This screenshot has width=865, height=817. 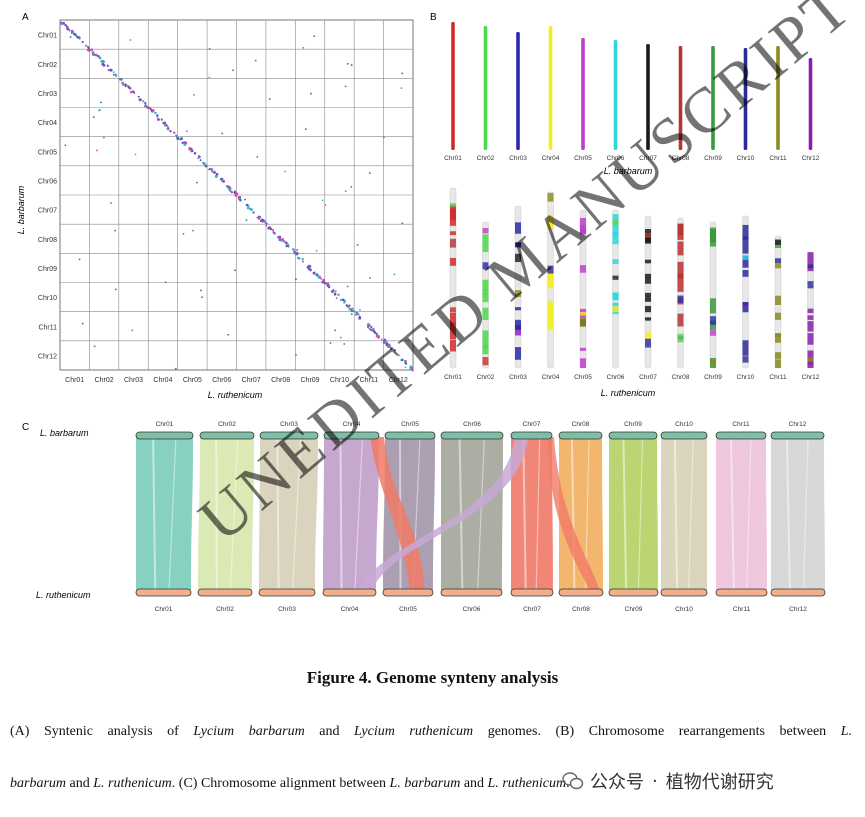 What do you see at coordinates (527, 783) in the screenshot?
I see `caption-species: L. ruthenicum` at bounding box center [527, 783].